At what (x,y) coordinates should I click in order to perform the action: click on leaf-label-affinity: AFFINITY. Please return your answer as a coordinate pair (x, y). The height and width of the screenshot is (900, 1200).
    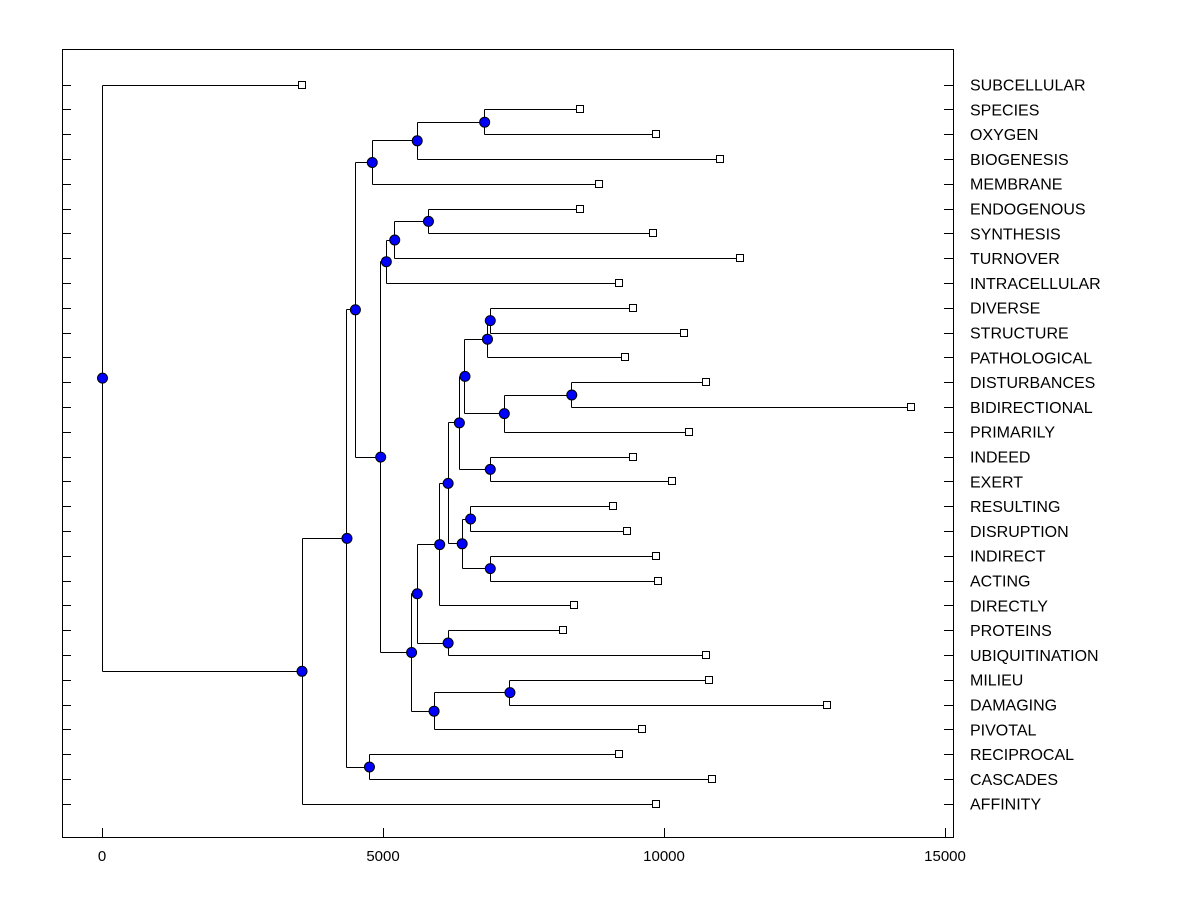
    Looking at the image, I should click on (1005, 805).